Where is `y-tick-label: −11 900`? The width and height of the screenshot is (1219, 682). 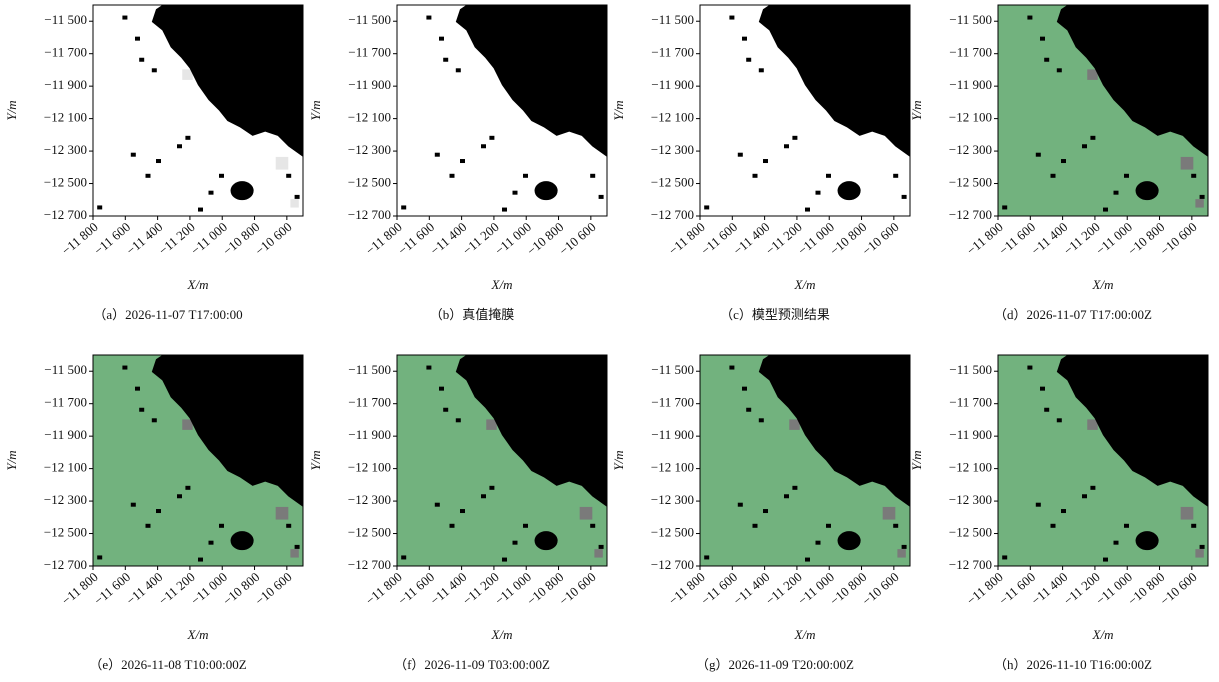 y-tick-label: −11 900 is located at coordinates (65, 84).